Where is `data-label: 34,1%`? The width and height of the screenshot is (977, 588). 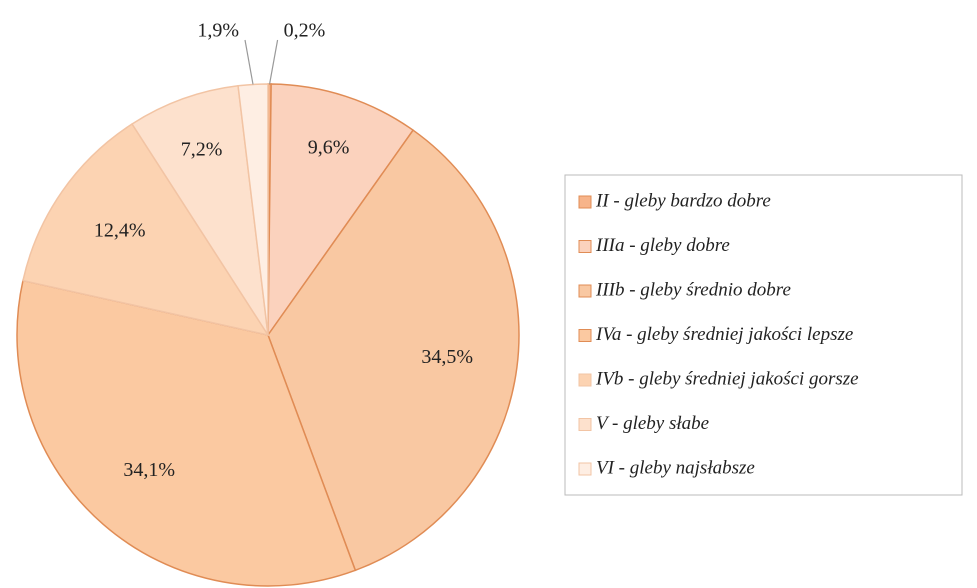
data-label: 34,1% is located at coordinates (149, 470).